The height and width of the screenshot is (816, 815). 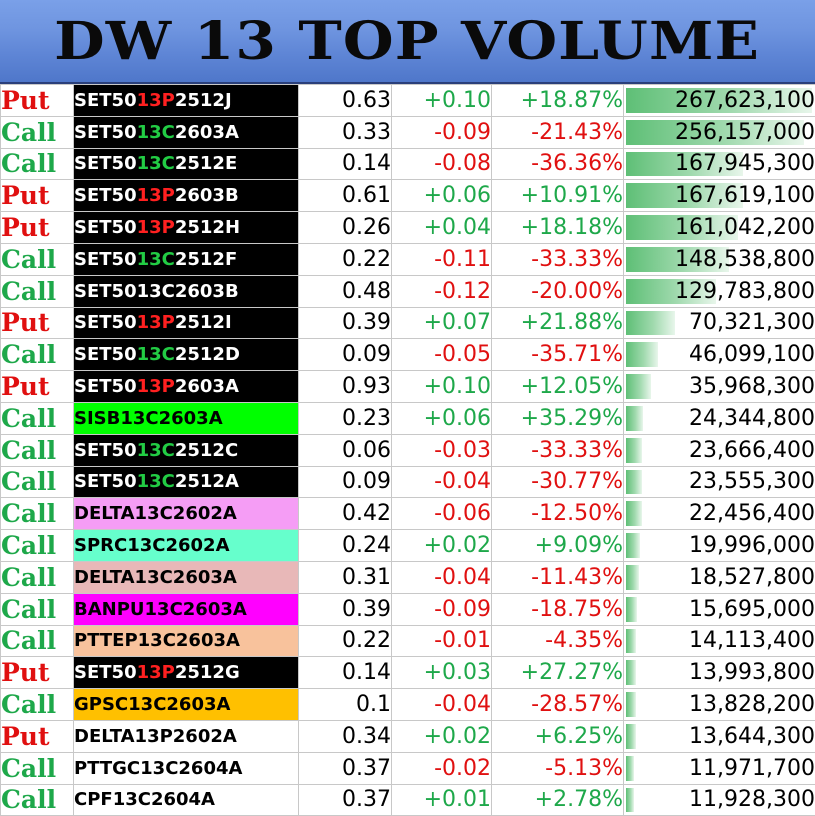 I want to click on volume-cell: 35,968,300, so click(x=719, y=387).